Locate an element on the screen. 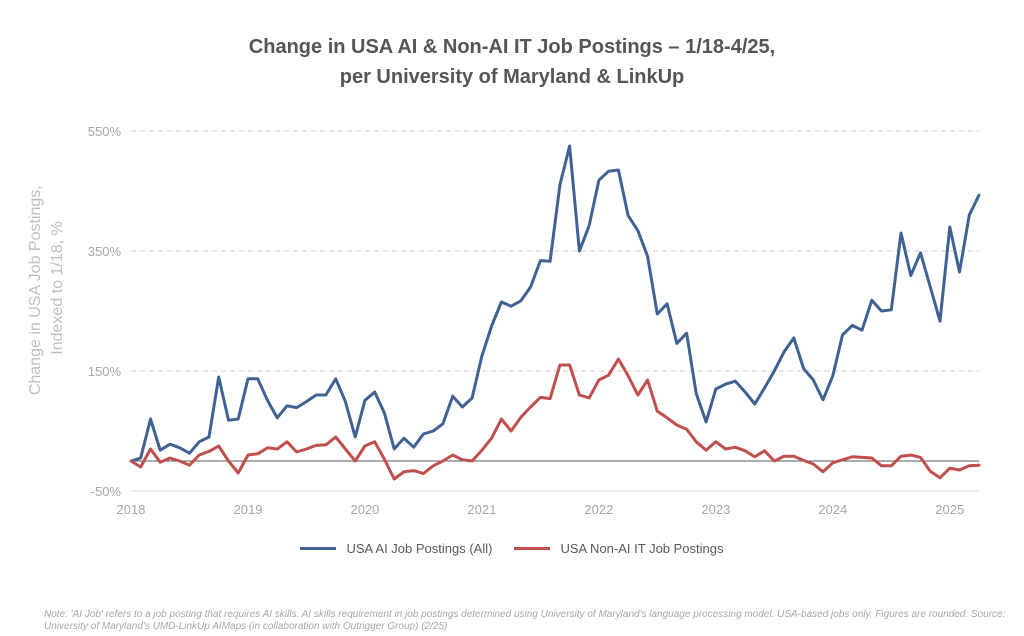  legend-label-ai: USA AI Job Postings (All) is located at coordinates (419, 548).